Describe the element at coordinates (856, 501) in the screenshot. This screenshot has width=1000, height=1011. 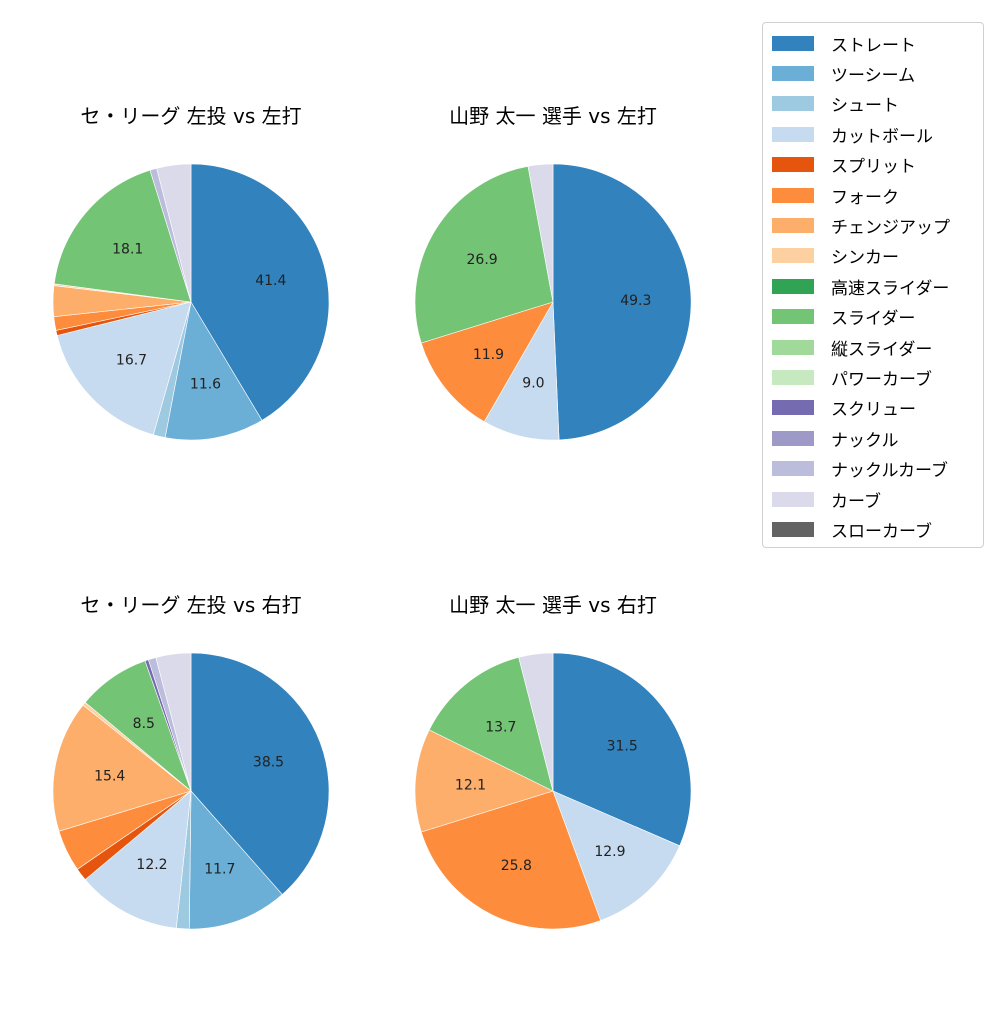
I see `legend-label: カーブ` at that location.